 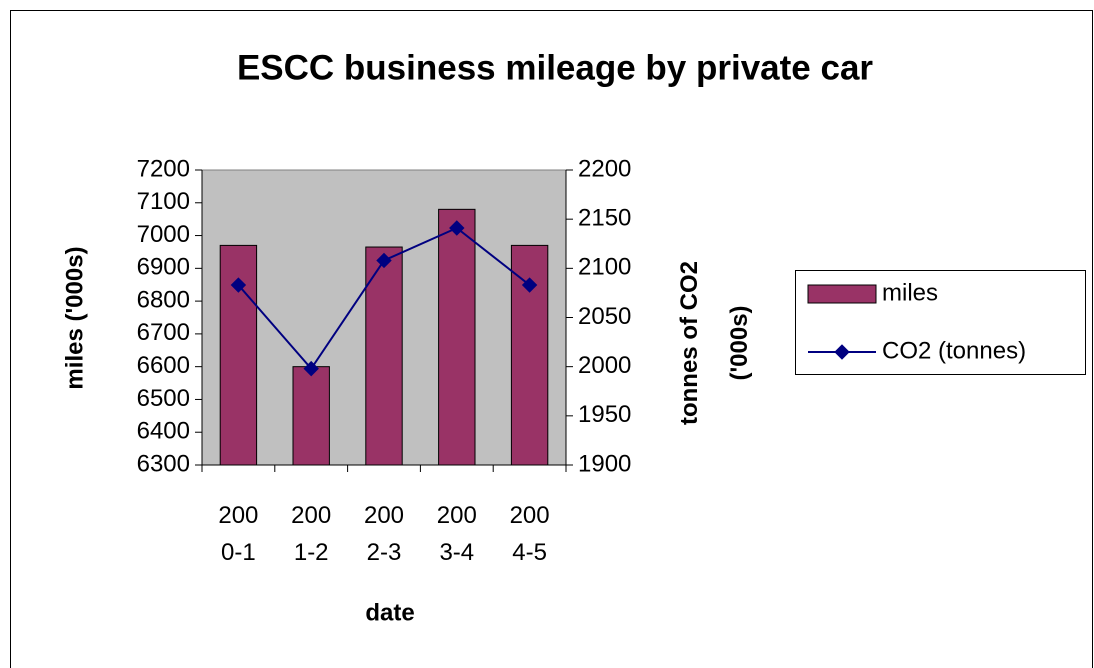 I want to click on y2-tick-label: 2050, so click(x=604, y=316).